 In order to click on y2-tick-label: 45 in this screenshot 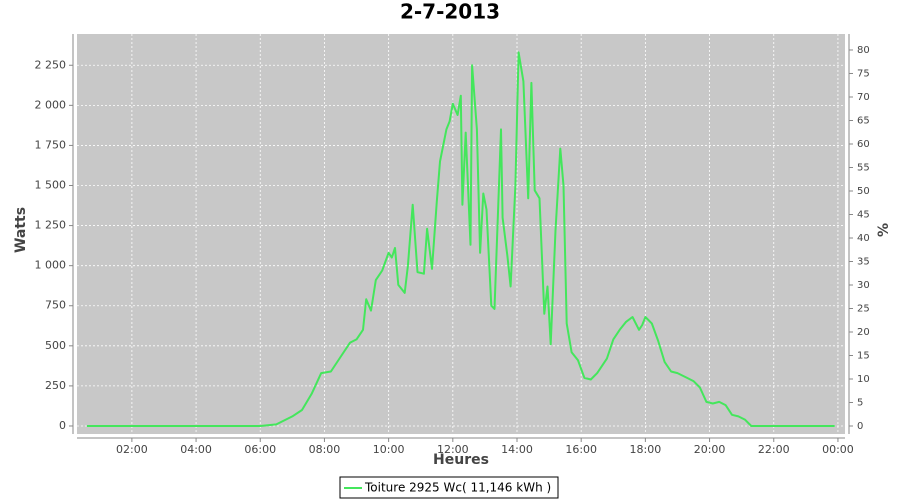, I will do `click(863, 214)`.